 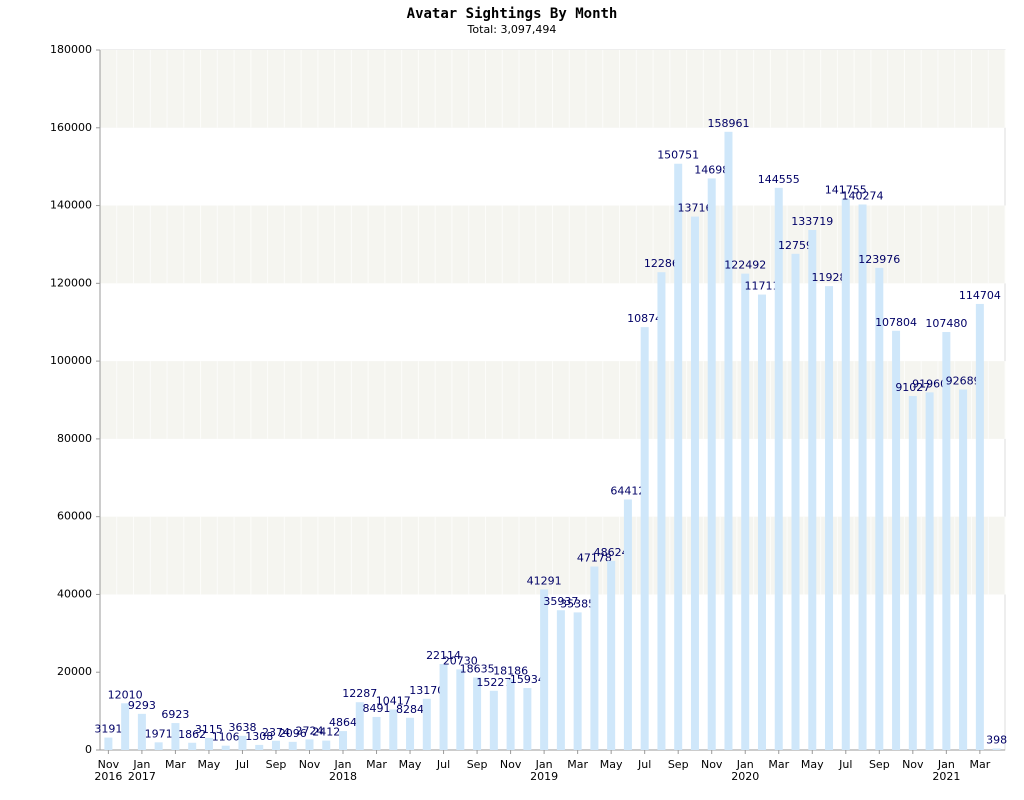 What do you see at coordinates (71, 282) in the screenshot?
I see `y-tick-label: 120000` at bounding box center [71, 282].